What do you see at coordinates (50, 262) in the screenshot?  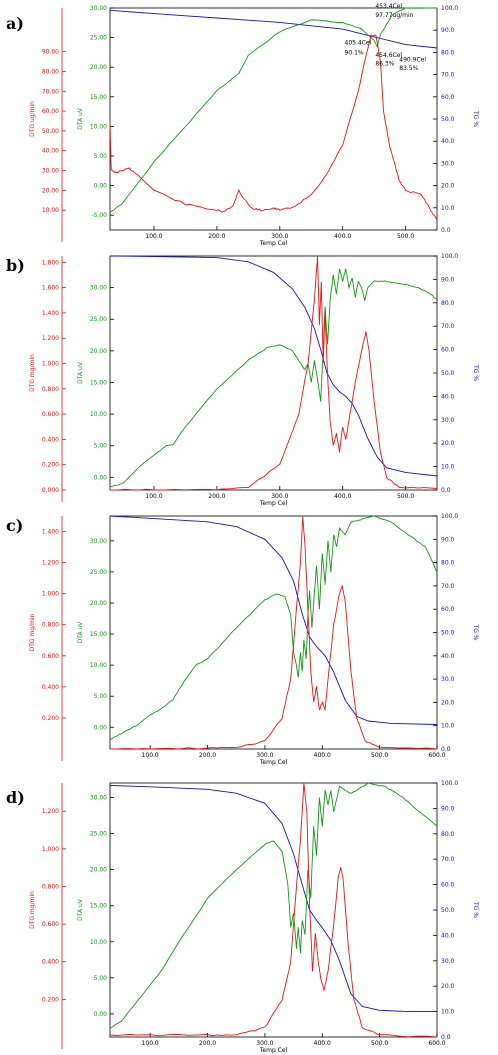 I see `dtg-tick-label: 1.800` at bounding box center [50, 262].